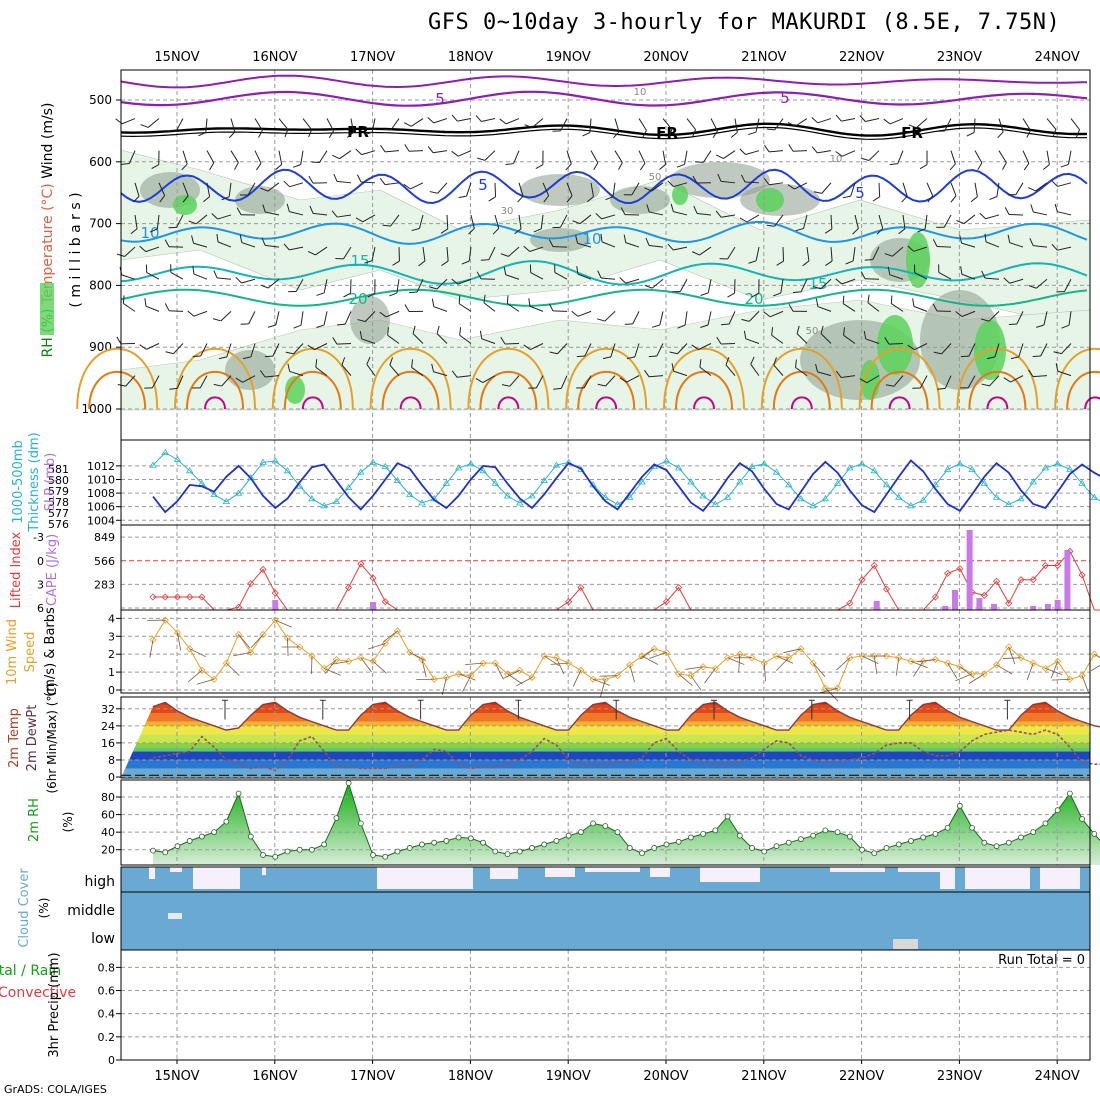 Image resolution: width=1100 pixels, height=1100 pixels. I want to click on precip-legend-convective: Convective, so click(38, 993).